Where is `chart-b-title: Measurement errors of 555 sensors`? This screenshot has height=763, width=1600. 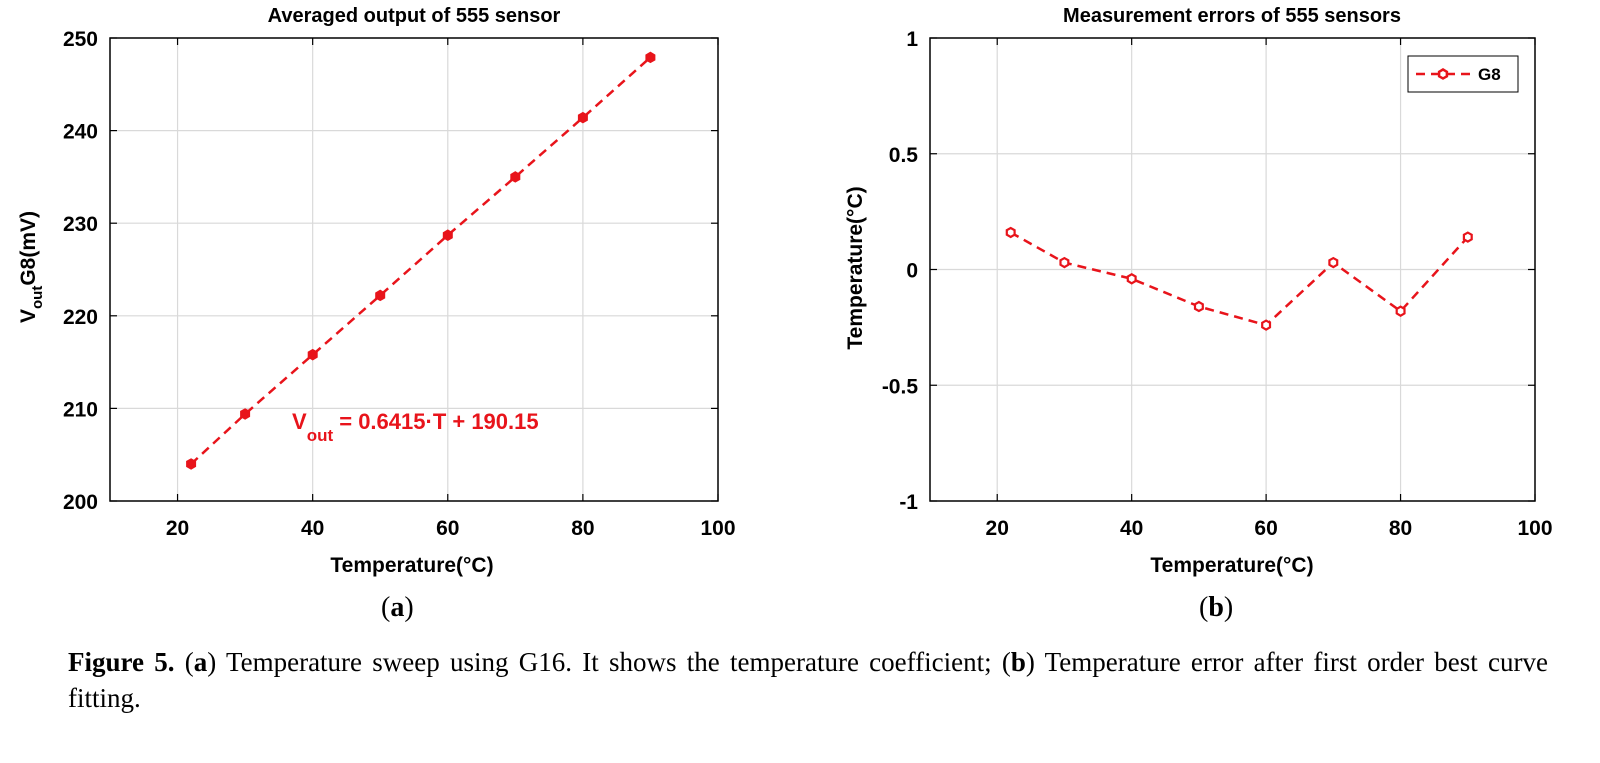
chart-b-title: Measurement errors of 555 sensors is located at coordinates (1232, 16).